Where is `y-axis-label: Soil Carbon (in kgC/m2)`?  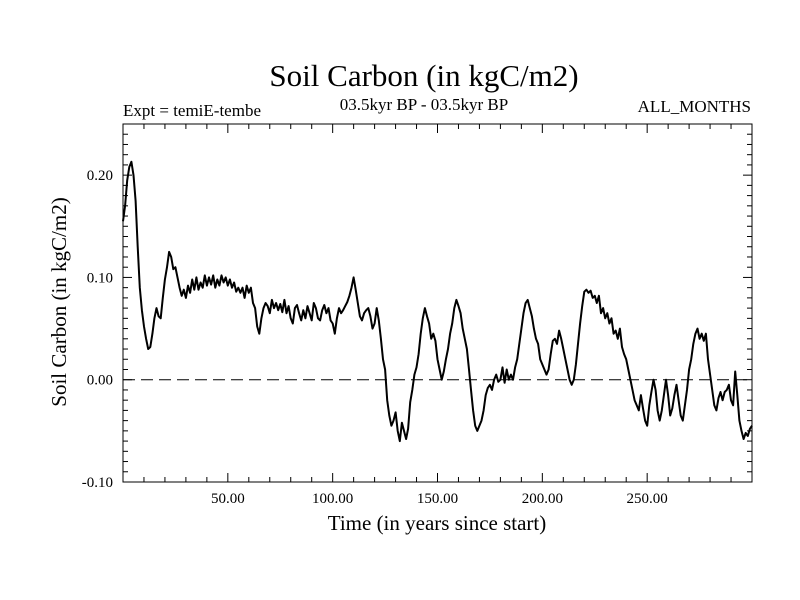 y-axis-label: Soil Carbon (in kgC/m2) is located at coordinates (59, 301).